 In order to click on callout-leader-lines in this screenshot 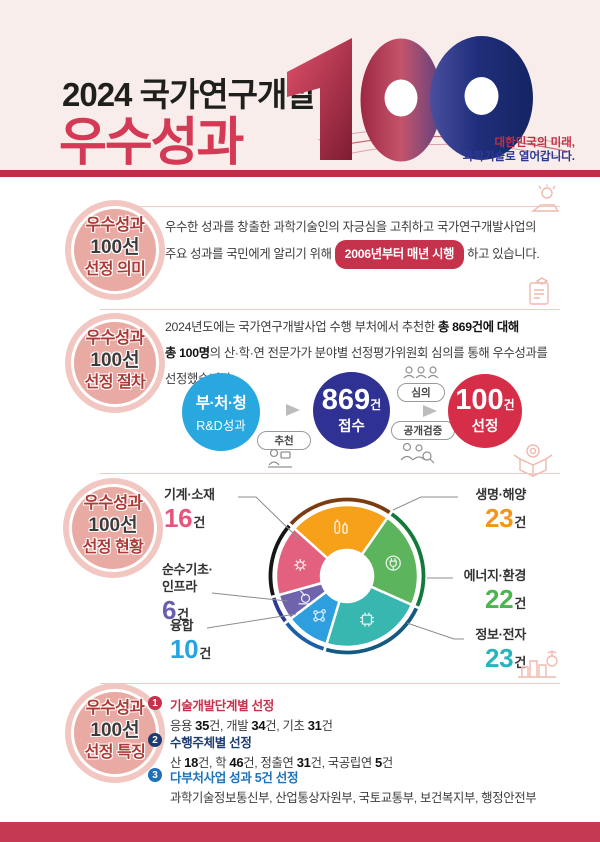, I will do `click(335, 568)`.